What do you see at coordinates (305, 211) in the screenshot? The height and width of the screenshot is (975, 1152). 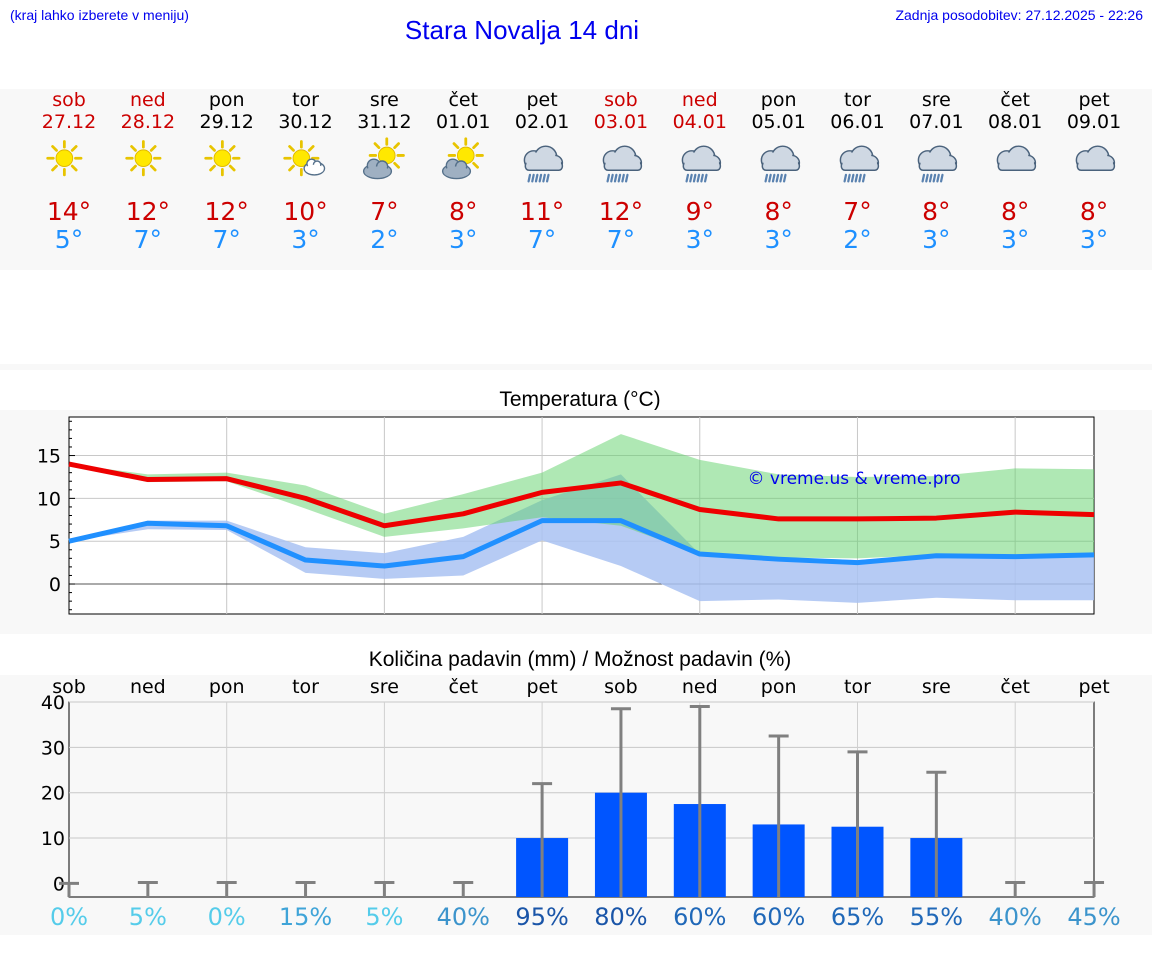 I see `temp-max: 10°` at bounding box center [305, 211].